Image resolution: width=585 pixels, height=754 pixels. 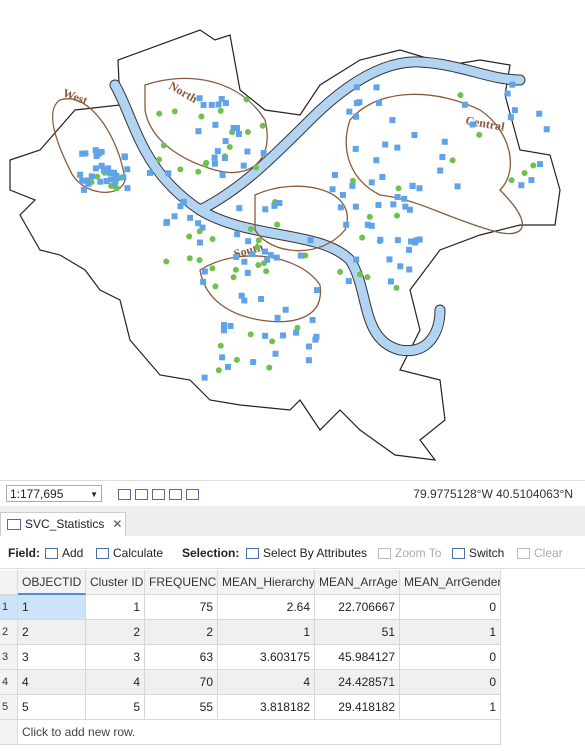 What do you see at coordinates (9, 707) in the screenshot?
I see `row-number: 5` at bounding box center [9, 707].